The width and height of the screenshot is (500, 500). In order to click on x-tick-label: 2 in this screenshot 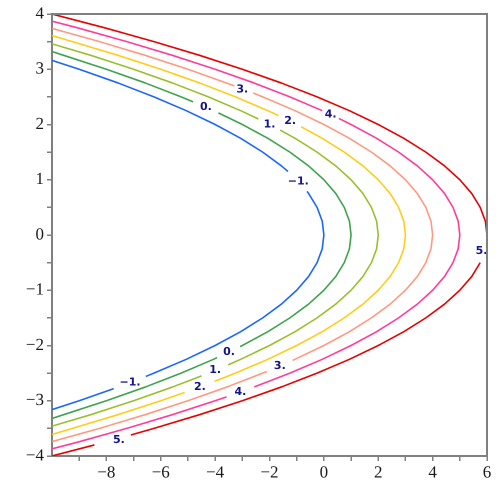, I will do `click(378, 472)`.